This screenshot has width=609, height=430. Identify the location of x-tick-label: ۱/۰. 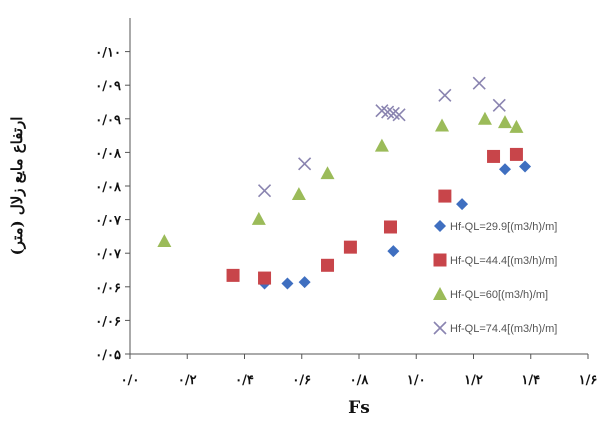
(416, 380).